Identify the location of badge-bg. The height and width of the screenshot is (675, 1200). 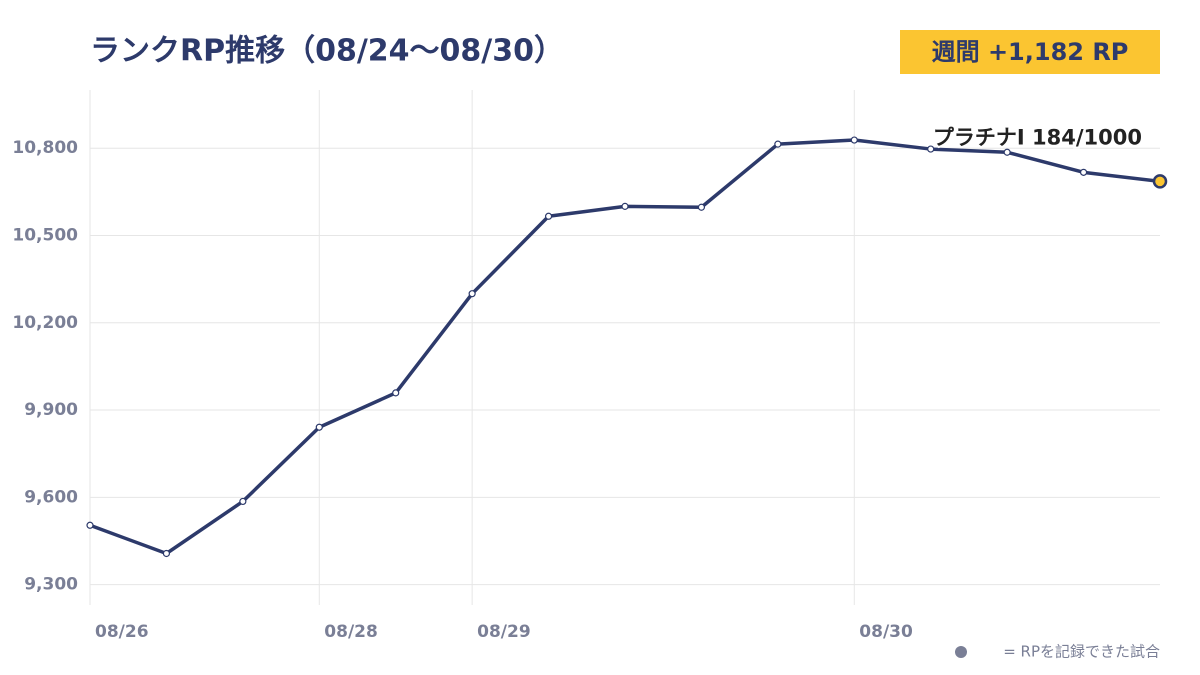
(1030, 52).